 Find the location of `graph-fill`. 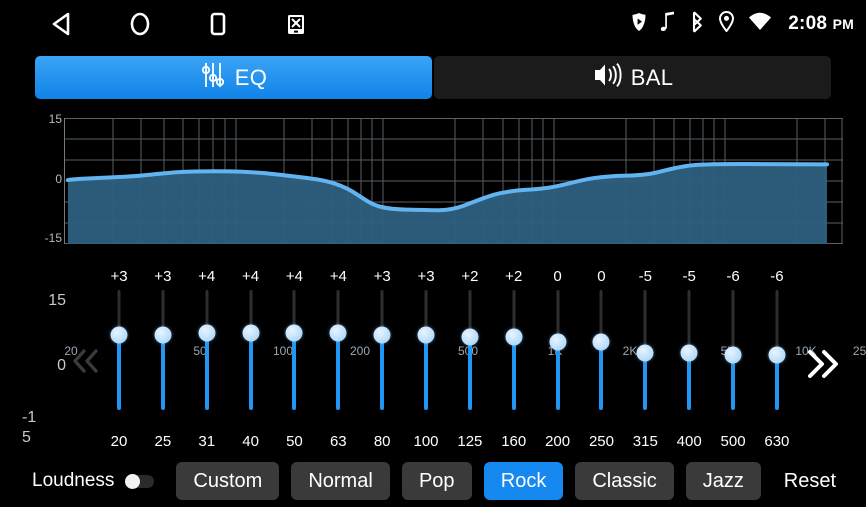

graph-fill is located at coordinates (447, 204).